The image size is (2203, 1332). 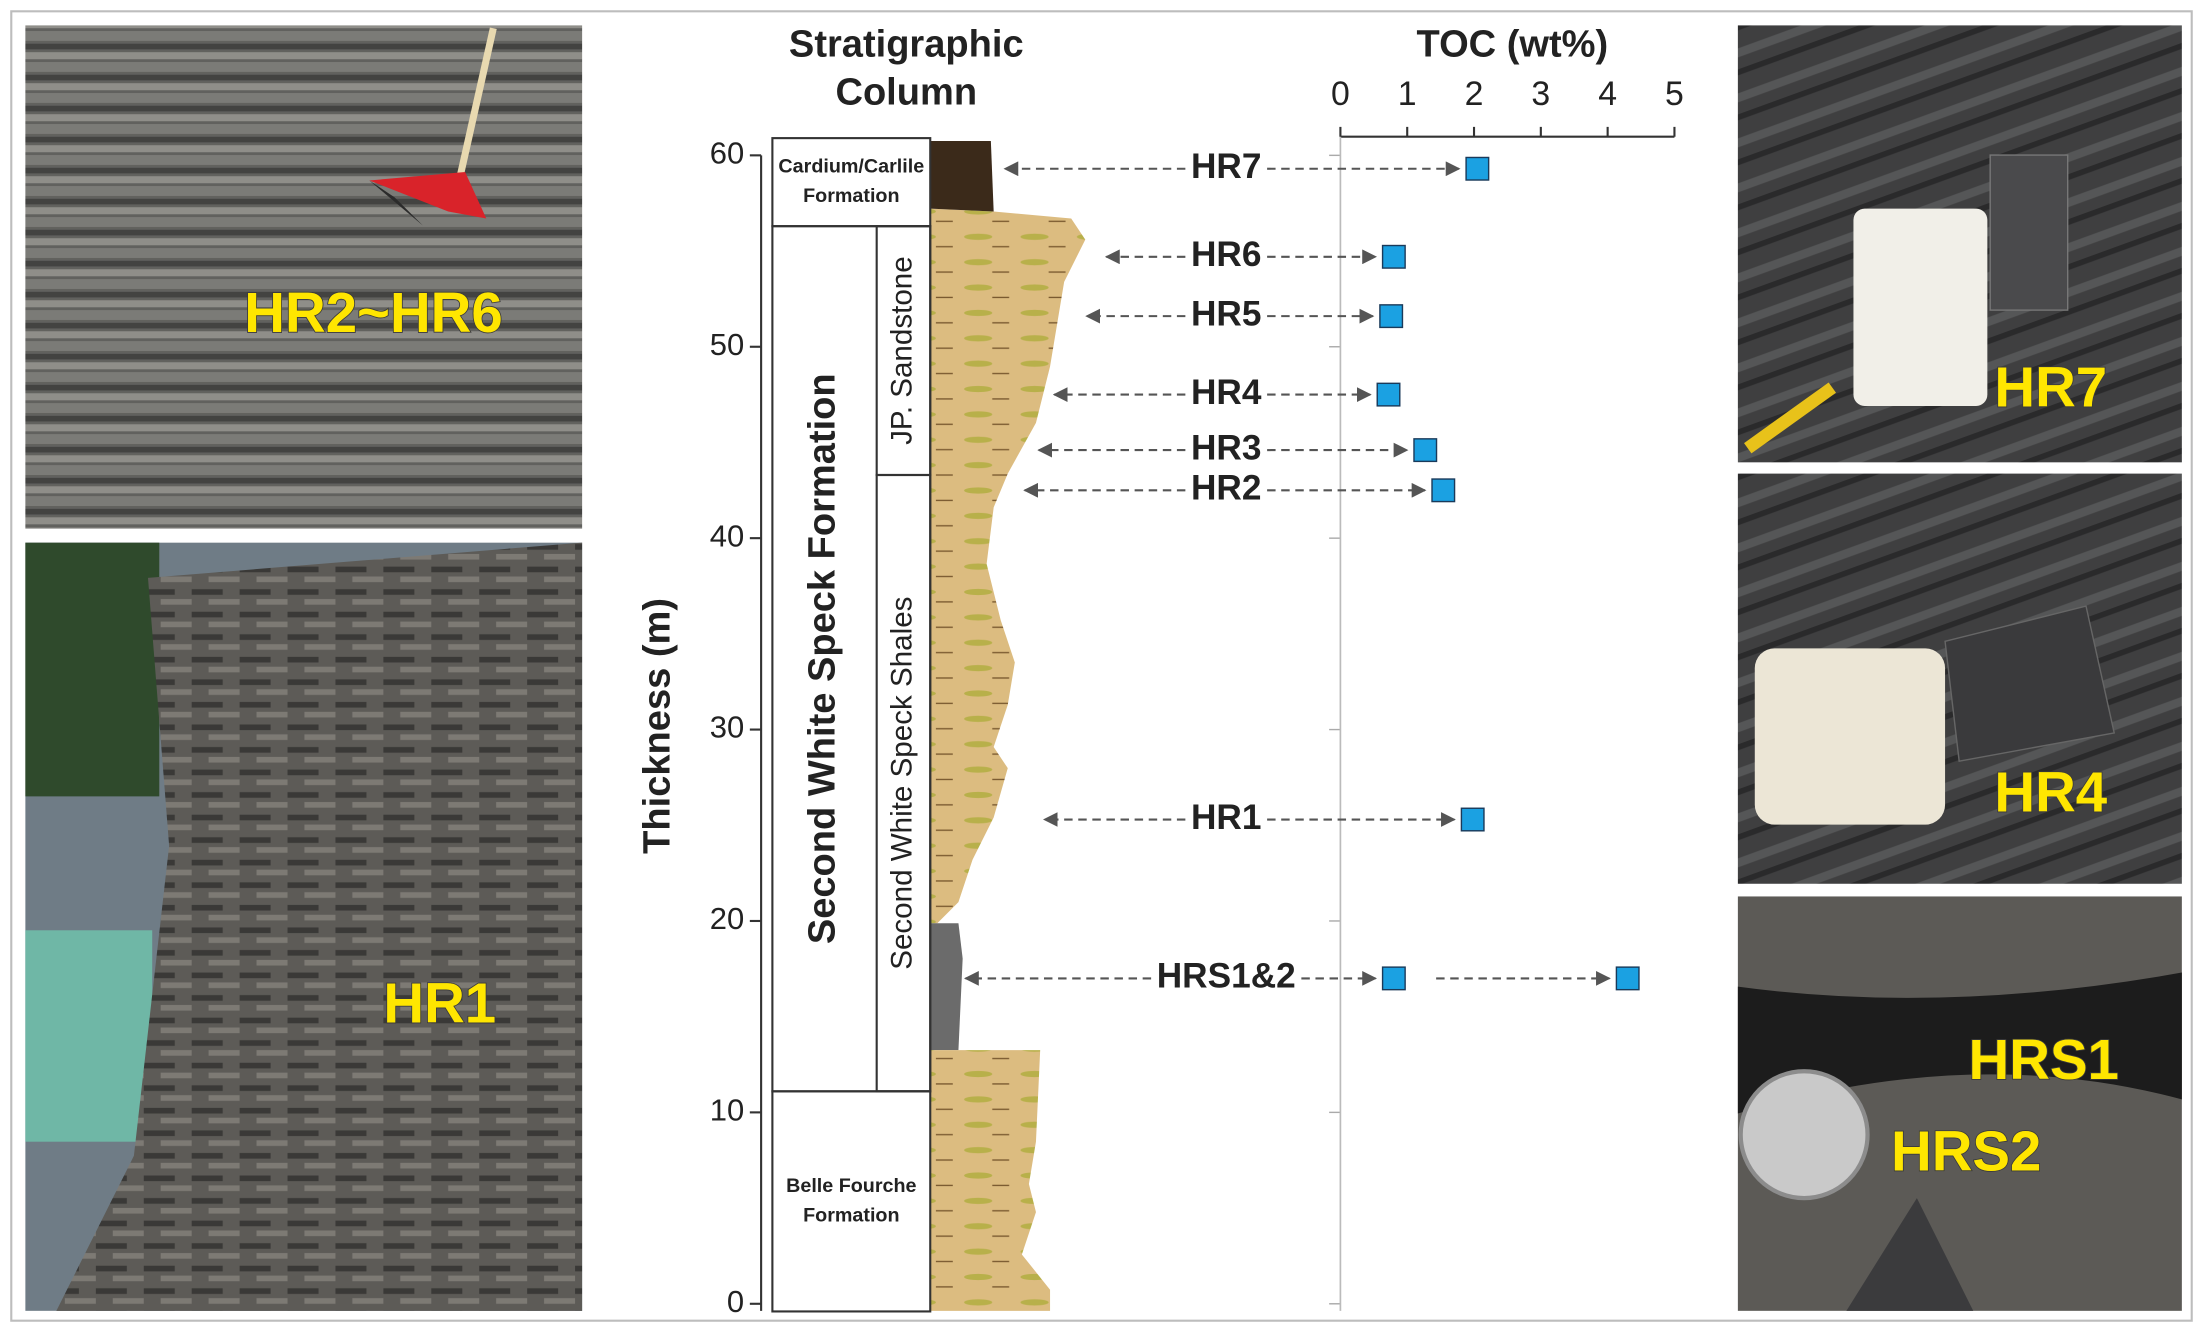 What do you see at coordinates (851, 167) in the screenshot?
I see `unit-name: Cardium/Carlile` at bounding box center [851, 167].